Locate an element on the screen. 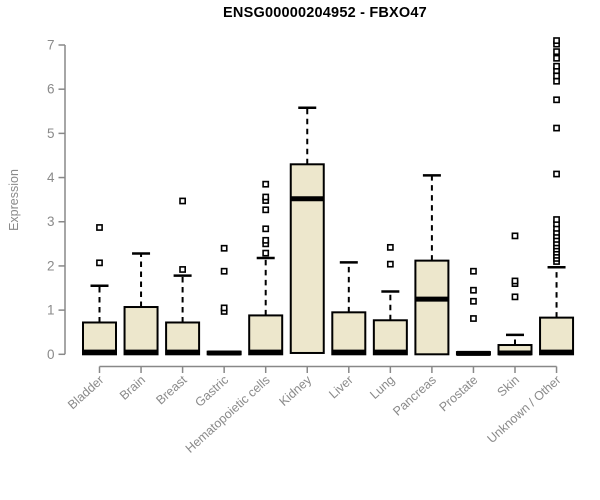  y-tick-label: 7 is located at coordinates (51, 45).